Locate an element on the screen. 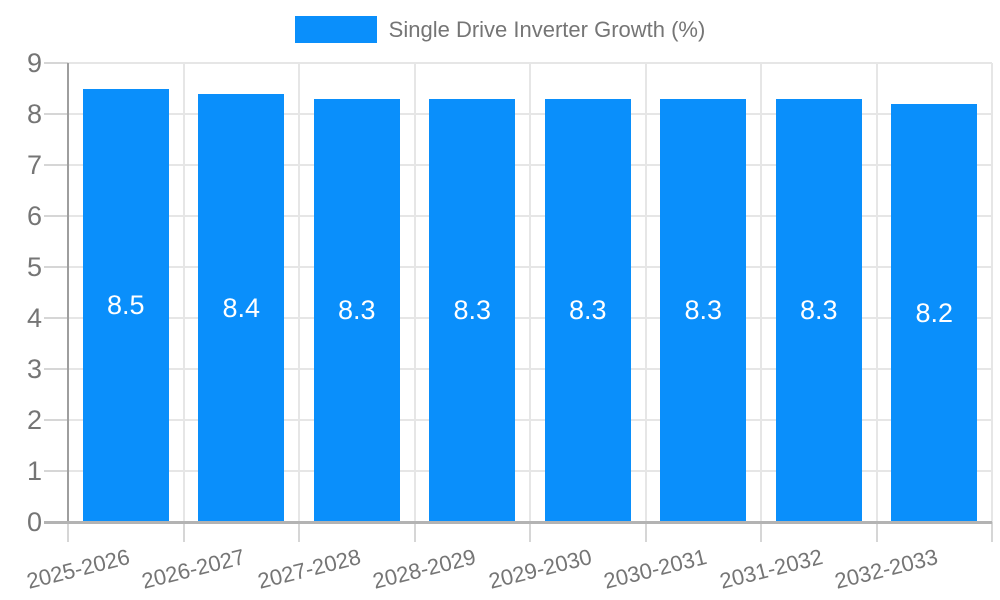 The width and height of the screenshot is (1000, 600). x-axis-label: 2027-2028 is located at coordinates (308, 569).